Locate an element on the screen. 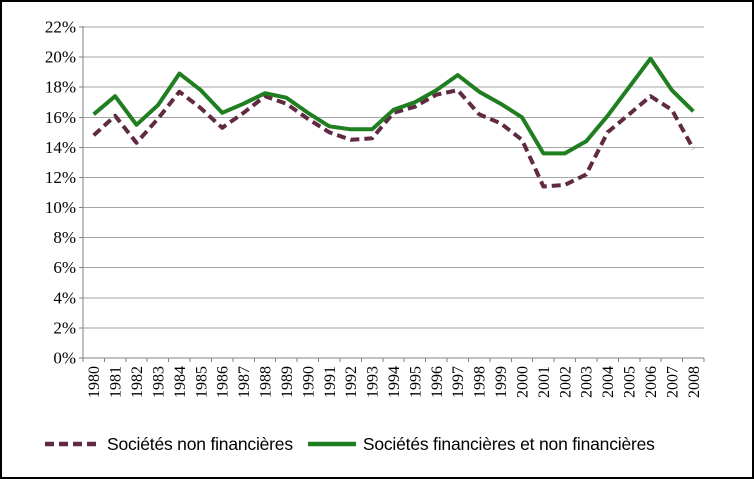 The width and height of the screenshot is (754, 479). x-axis-label: 1990 is located at coordinates (308, 382).